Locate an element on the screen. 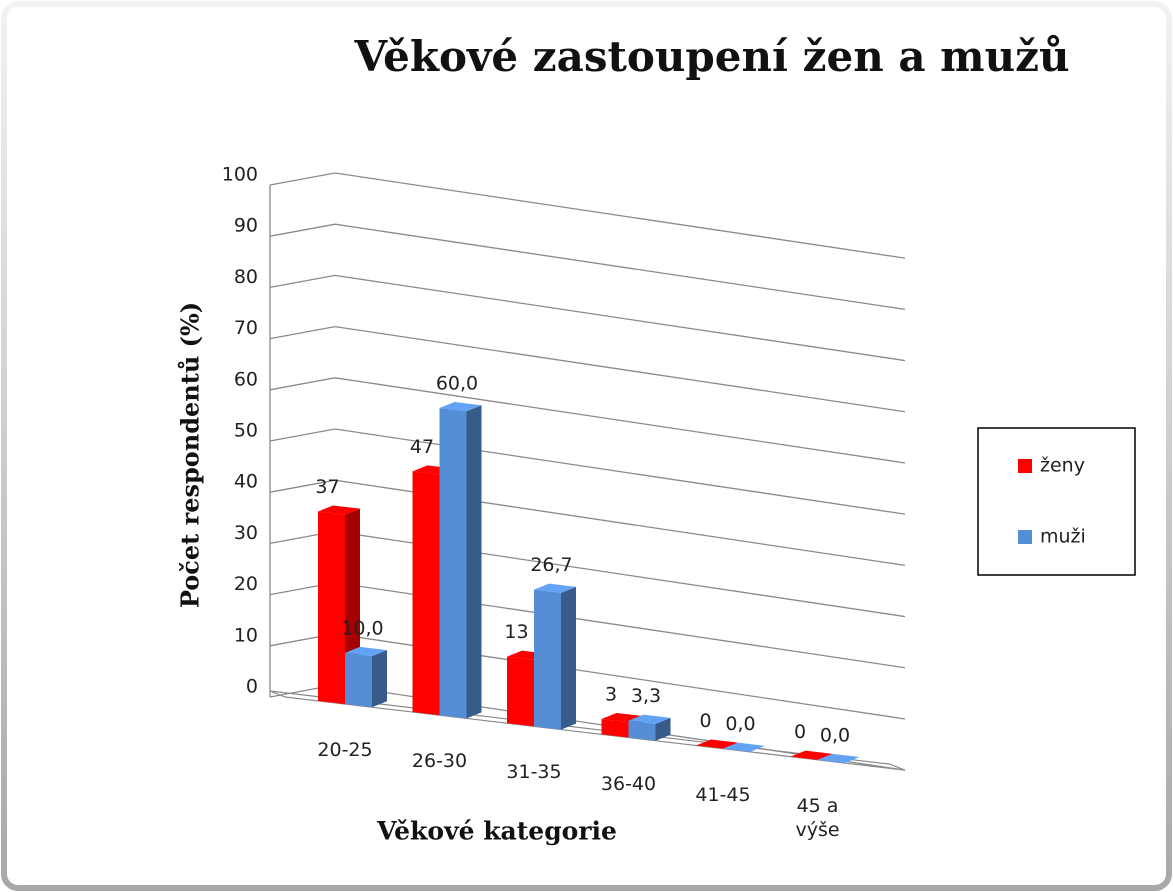 The height and width of the screenshot is (892, 1173). x-tick-label: 36-40 is located at coordinates (628, 783).